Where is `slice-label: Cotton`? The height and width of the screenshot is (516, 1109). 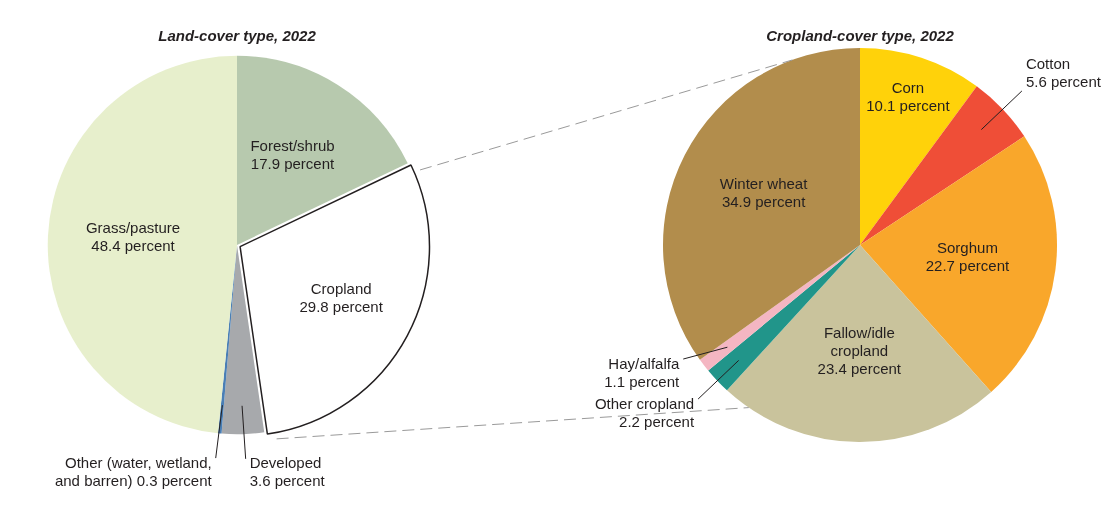
slice-label: Cotton is located at coordinates (1048, 63).